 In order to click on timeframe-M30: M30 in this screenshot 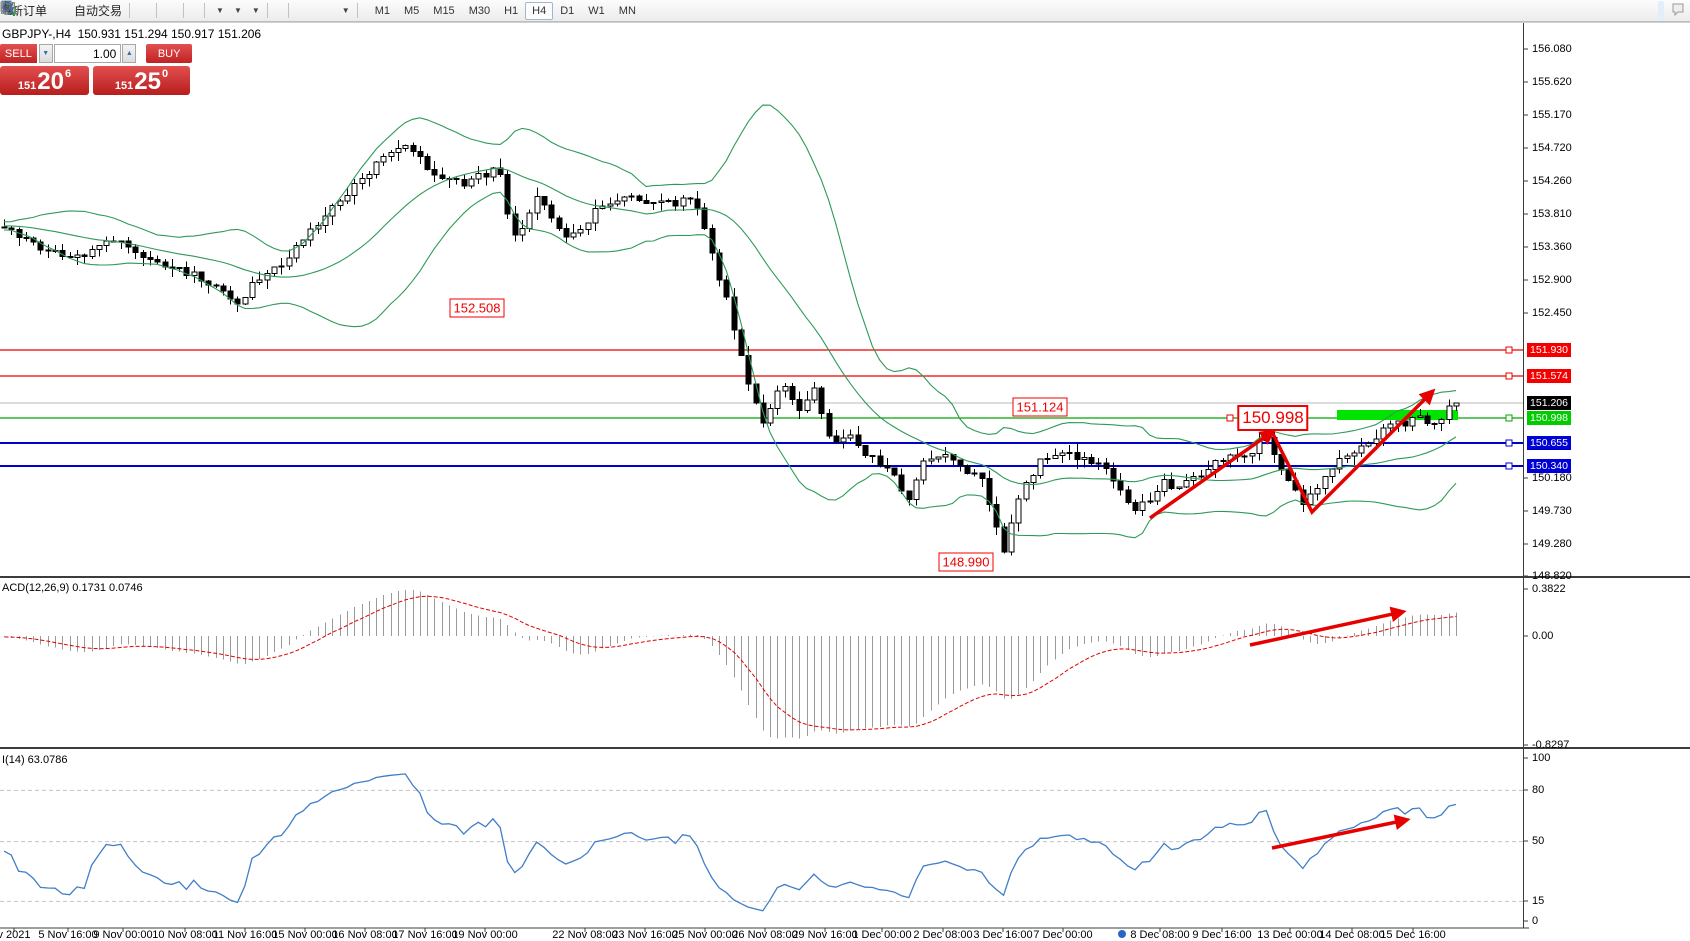, I will do `click(479, 10)`.